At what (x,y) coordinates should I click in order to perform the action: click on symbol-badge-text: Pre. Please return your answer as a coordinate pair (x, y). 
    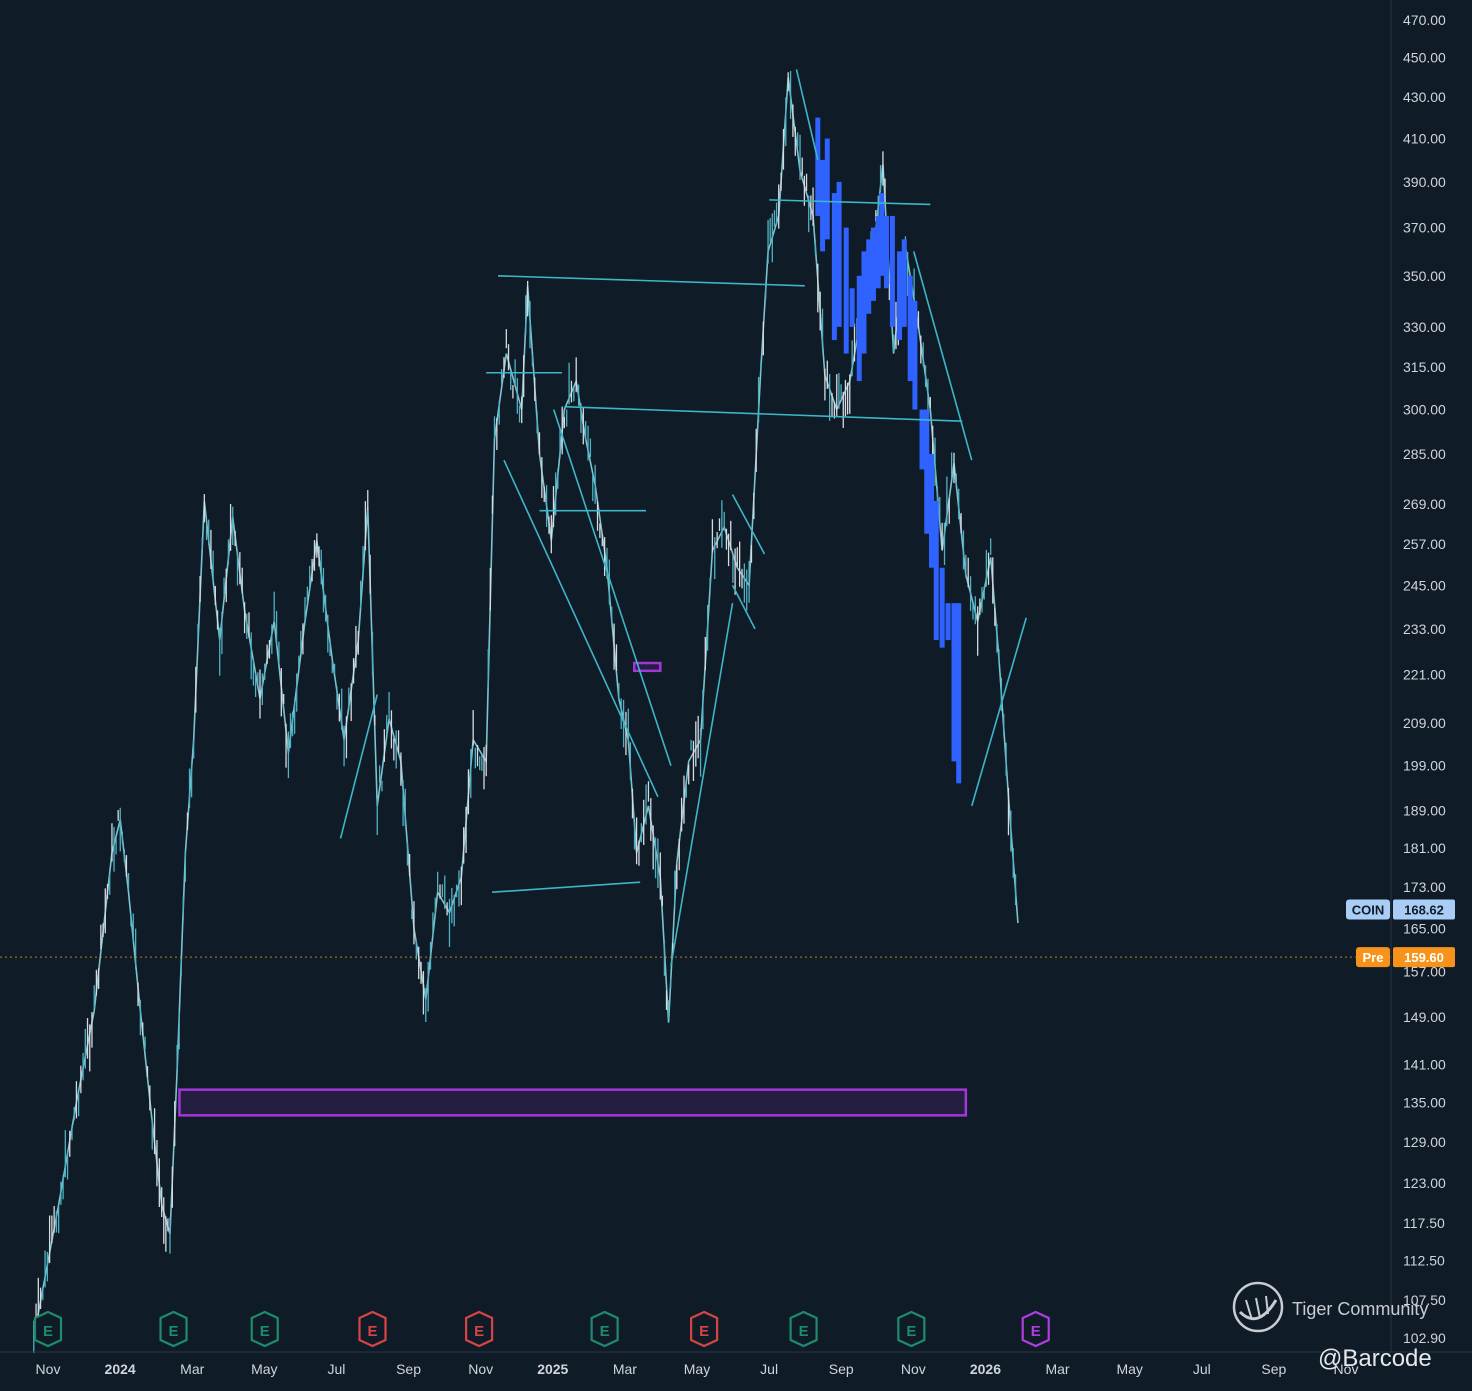
    Looking at the image, I should click on (1373, 957).